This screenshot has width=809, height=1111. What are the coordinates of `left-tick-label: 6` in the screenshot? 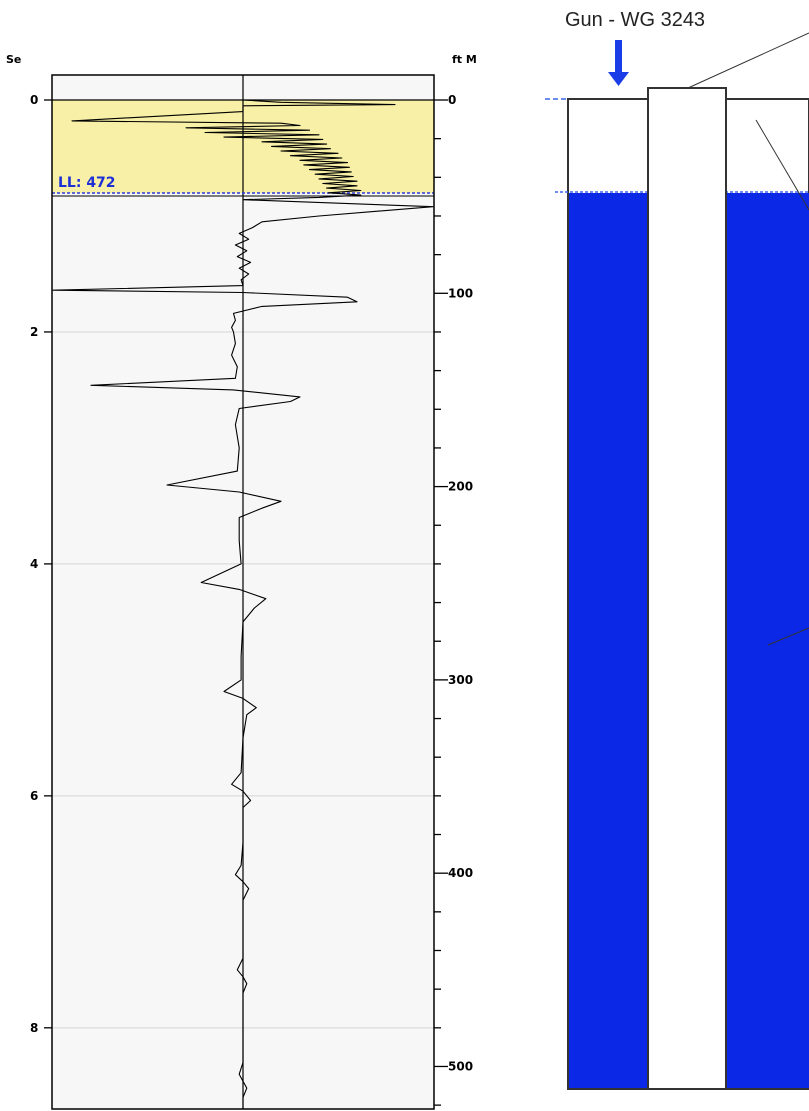 It's located at (34, 796).